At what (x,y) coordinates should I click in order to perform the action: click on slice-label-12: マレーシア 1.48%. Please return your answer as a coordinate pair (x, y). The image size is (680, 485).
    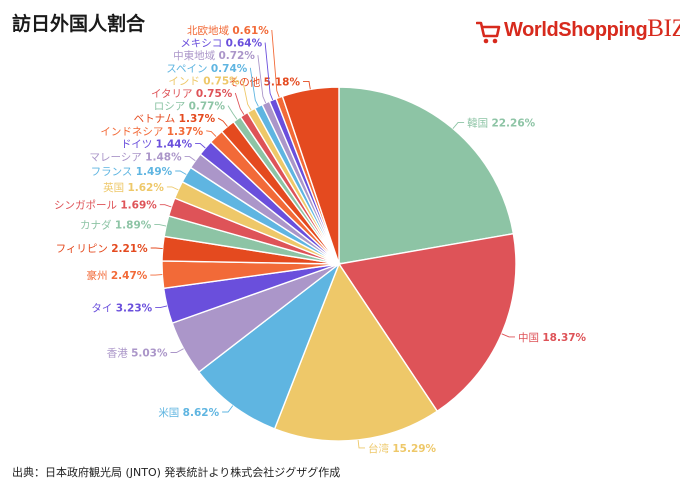
    Looking at the image, I should click on (136, 158).